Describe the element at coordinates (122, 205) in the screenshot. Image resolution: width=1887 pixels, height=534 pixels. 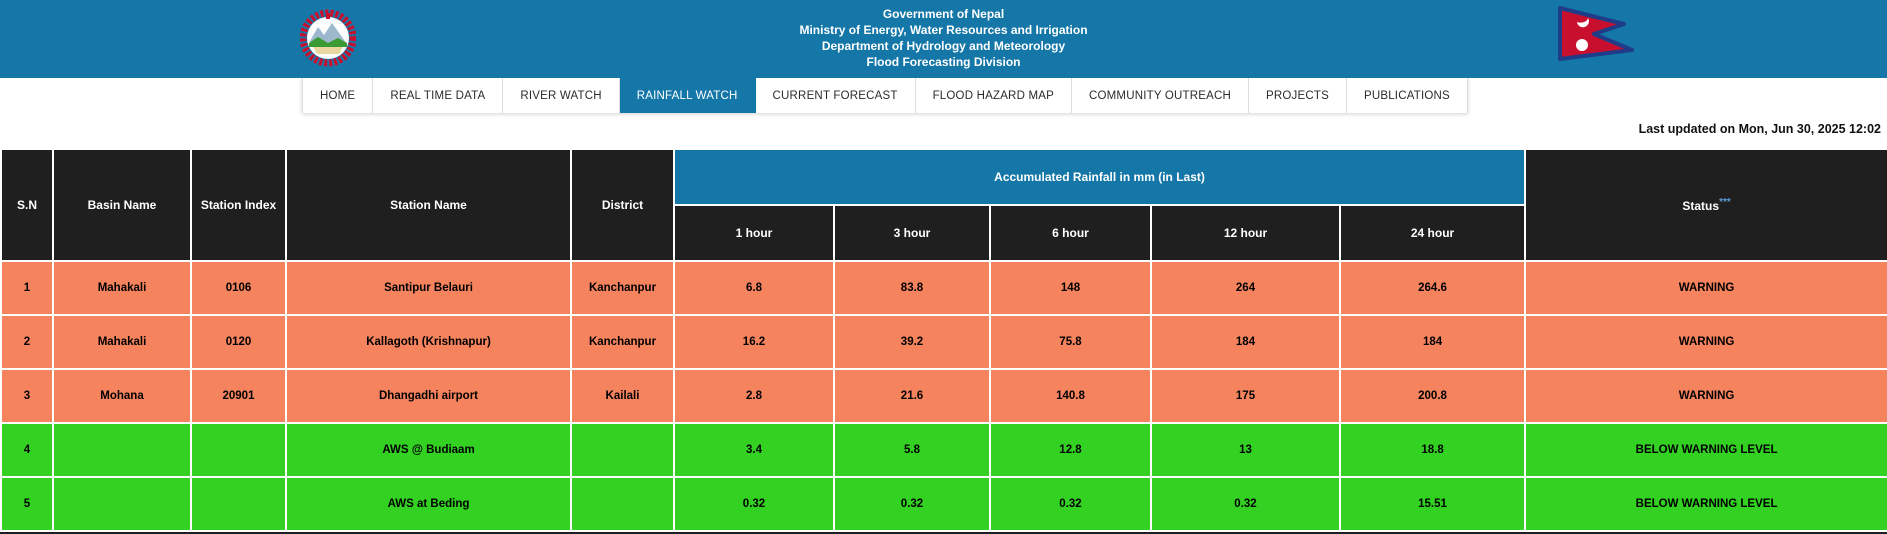
I see `col-header-basin-name: Basin Name` at that location.